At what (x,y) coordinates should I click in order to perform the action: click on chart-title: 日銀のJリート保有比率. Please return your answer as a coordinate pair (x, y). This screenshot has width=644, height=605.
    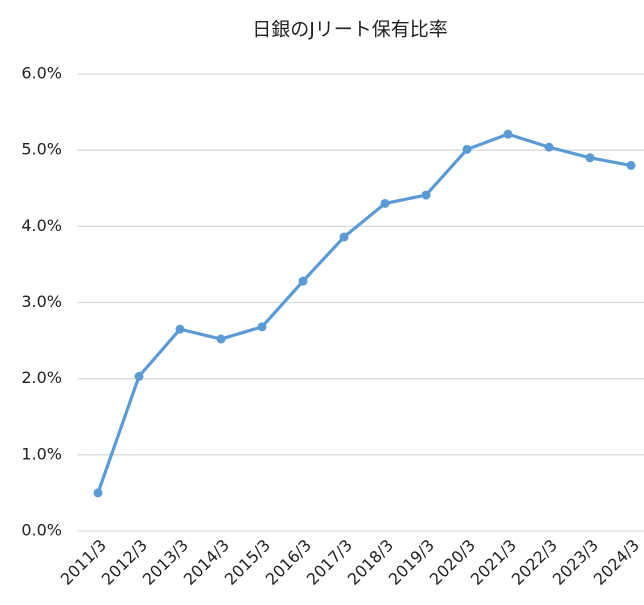
    Looking at the image, I should click on (350, 30).